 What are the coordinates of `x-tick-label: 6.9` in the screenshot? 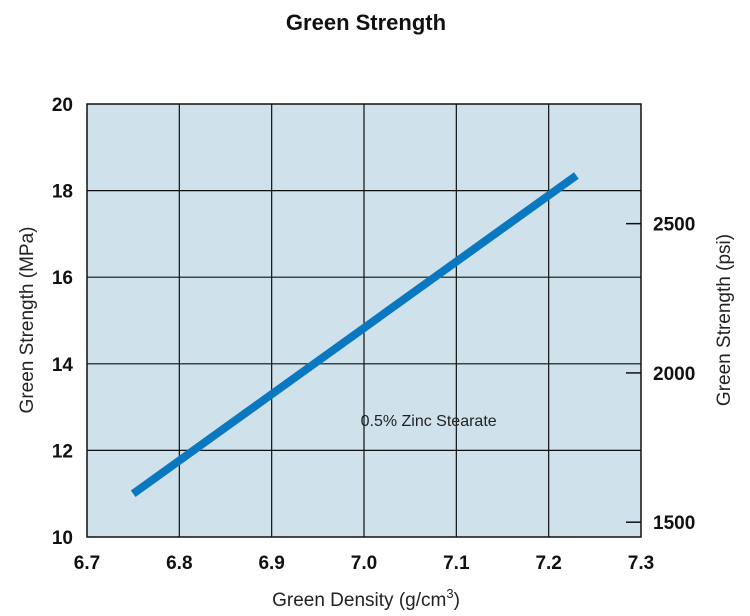 It's located at (271, 563).